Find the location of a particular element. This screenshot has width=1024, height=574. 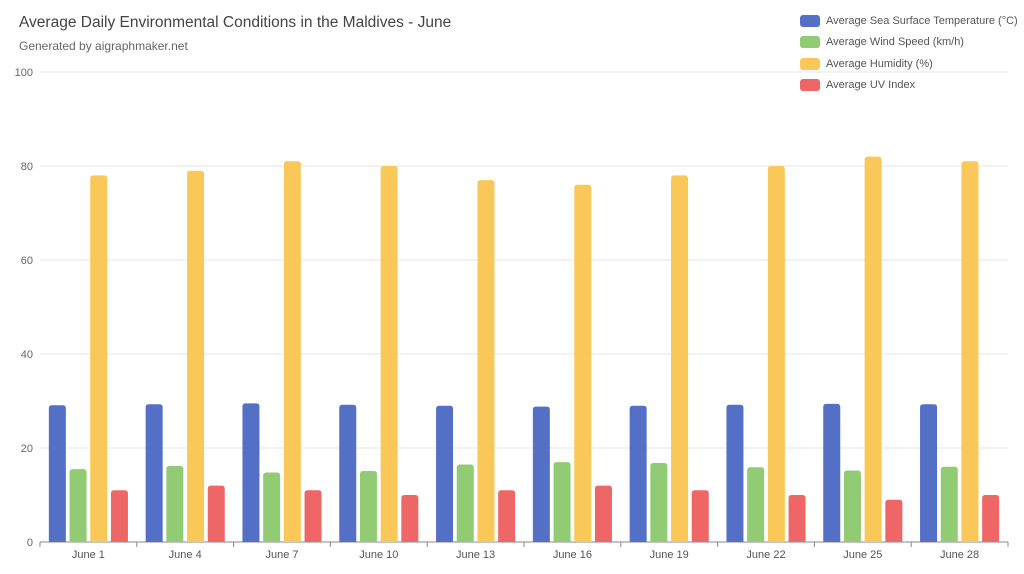

bar-average-wind-speed-km-h-june-28: Average Wind Speed (km/h) — June 28: 16 is located at coordinates (949, 504).